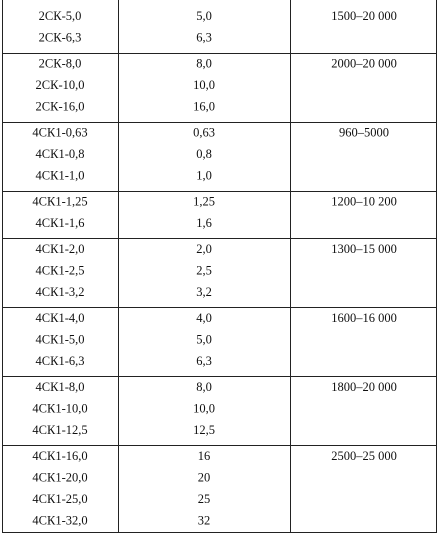 The height and width of the screenshot is (533, 438). I want to click on product-name: 4СК1-20,0, so click(59, 477).